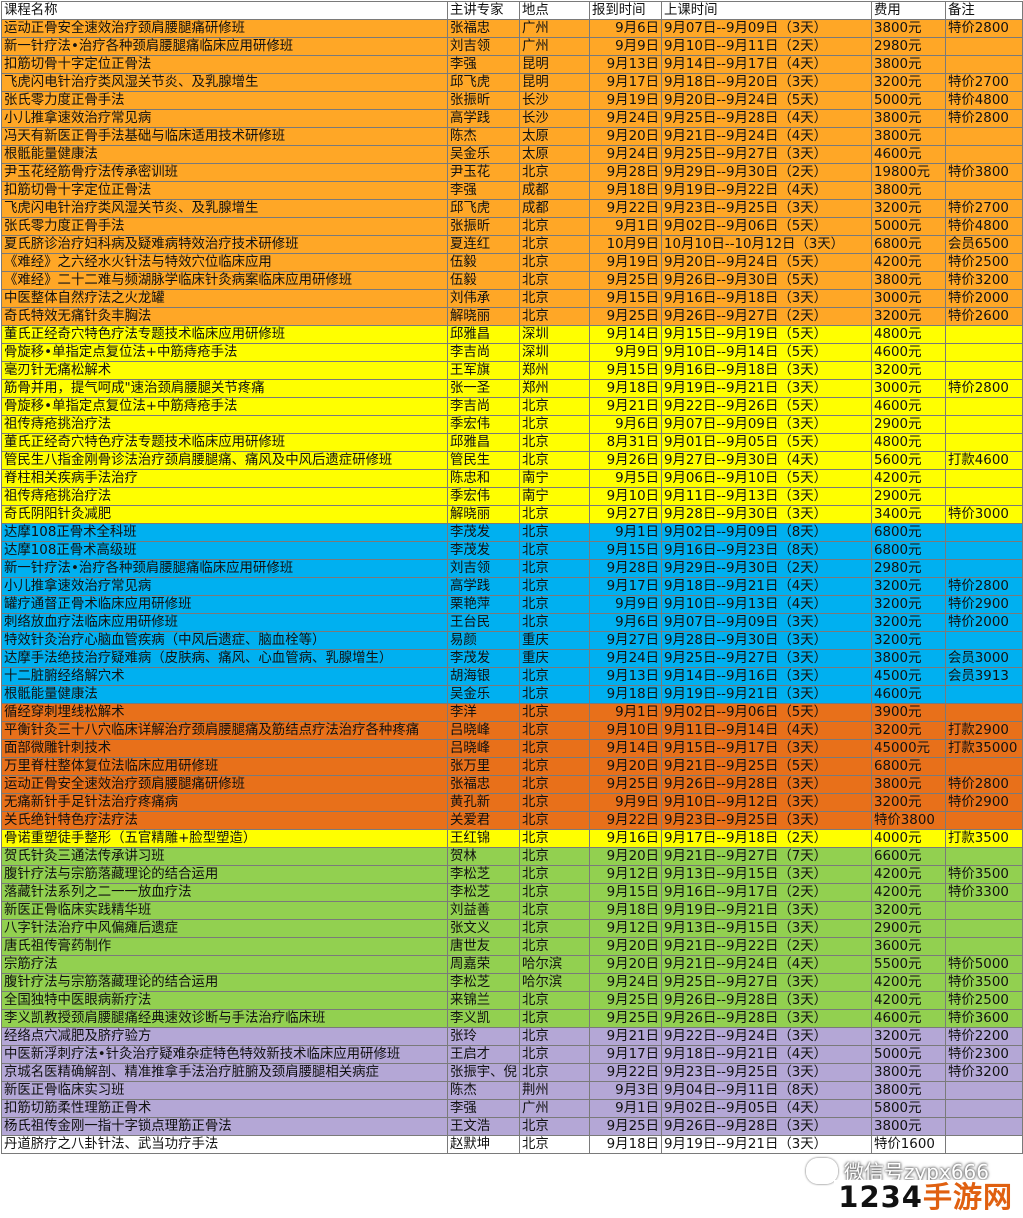 The image size is (1023, 1218). I want to click on cell-class-time: 9月22日--9月24日（3天）, so click(766, 1036).